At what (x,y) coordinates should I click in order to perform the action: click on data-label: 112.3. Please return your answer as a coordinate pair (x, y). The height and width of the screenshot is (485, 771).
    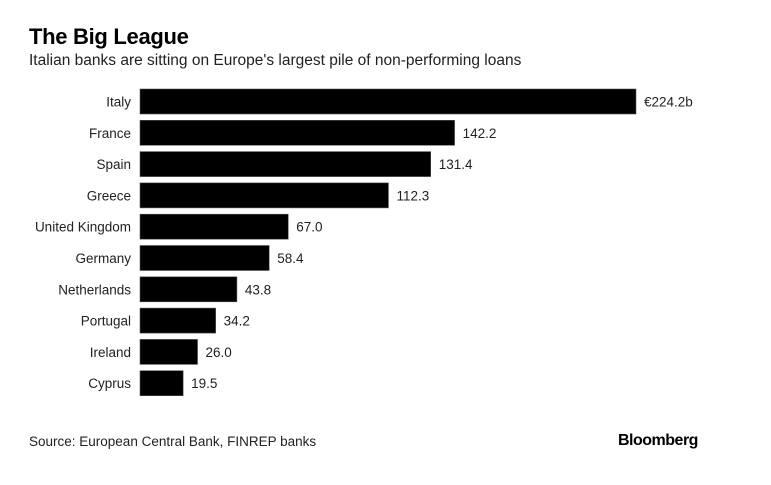
    Looking at the image, I should click on (412, 195).